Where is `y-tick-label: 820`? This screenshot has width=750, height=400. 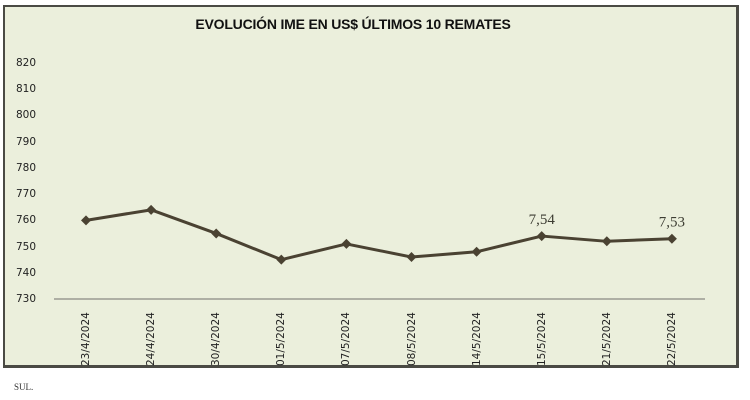
y-tick-label: 820 is located at coordinates (26, 63).